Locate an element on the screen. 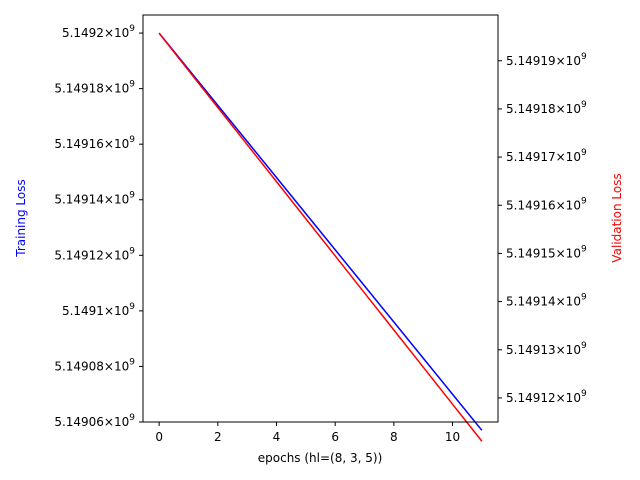 Image resolution: width=640 pixels, height=480 pixels. left-tick-label: 5.1492×10⁹ is located at coordinates (98, 32).